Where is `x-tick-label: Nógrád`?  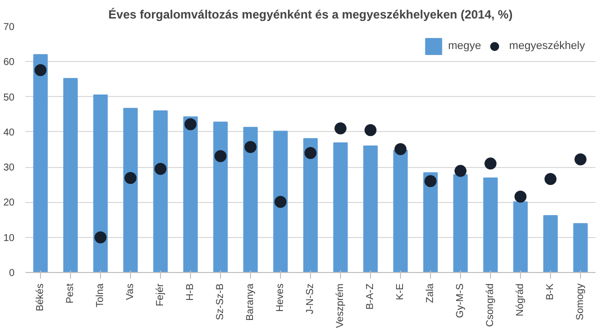
x-tick-label: Nógrád is located at coordinates (520, 299).